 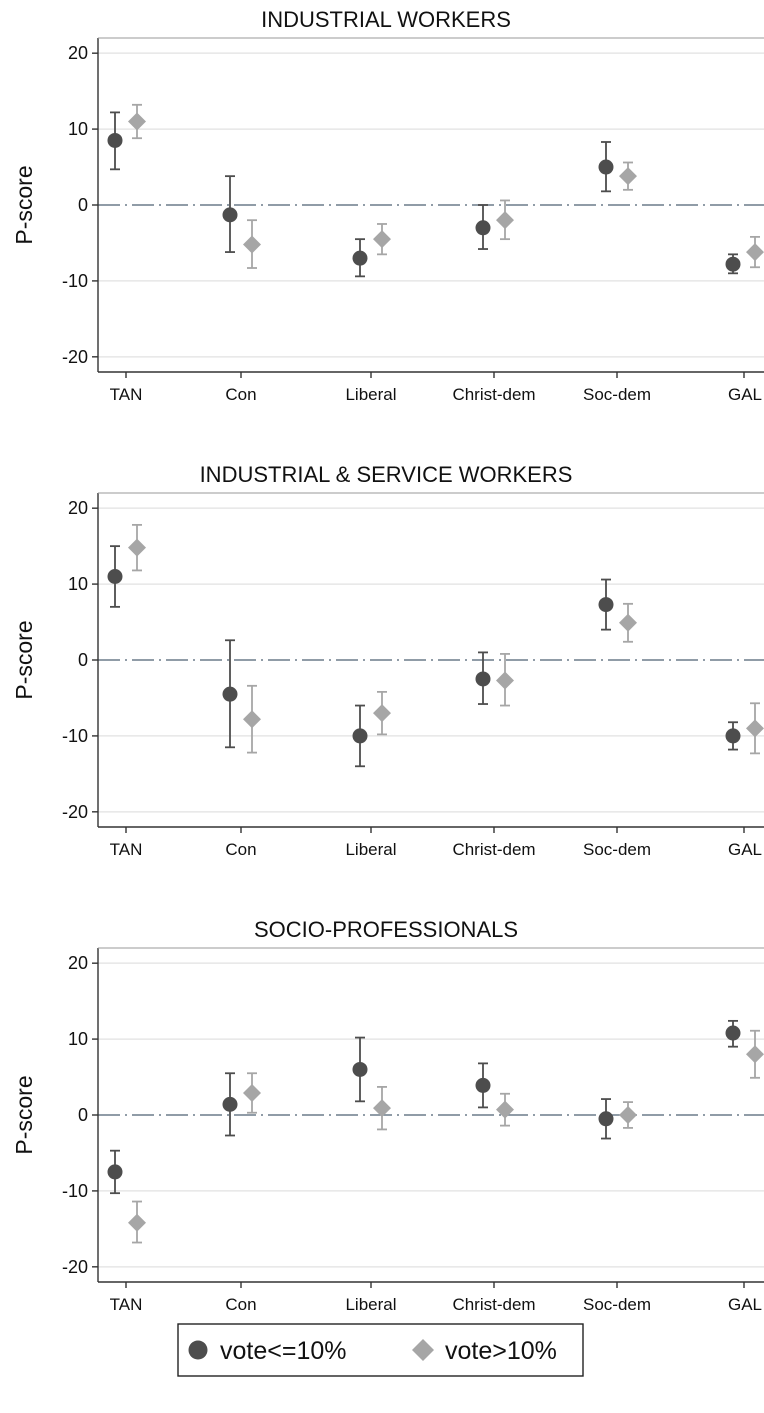 What do you see at coordinates (198, 1350) in the screenshot?
I see `legend-marker-circle` at bounding box center [198, 1350].